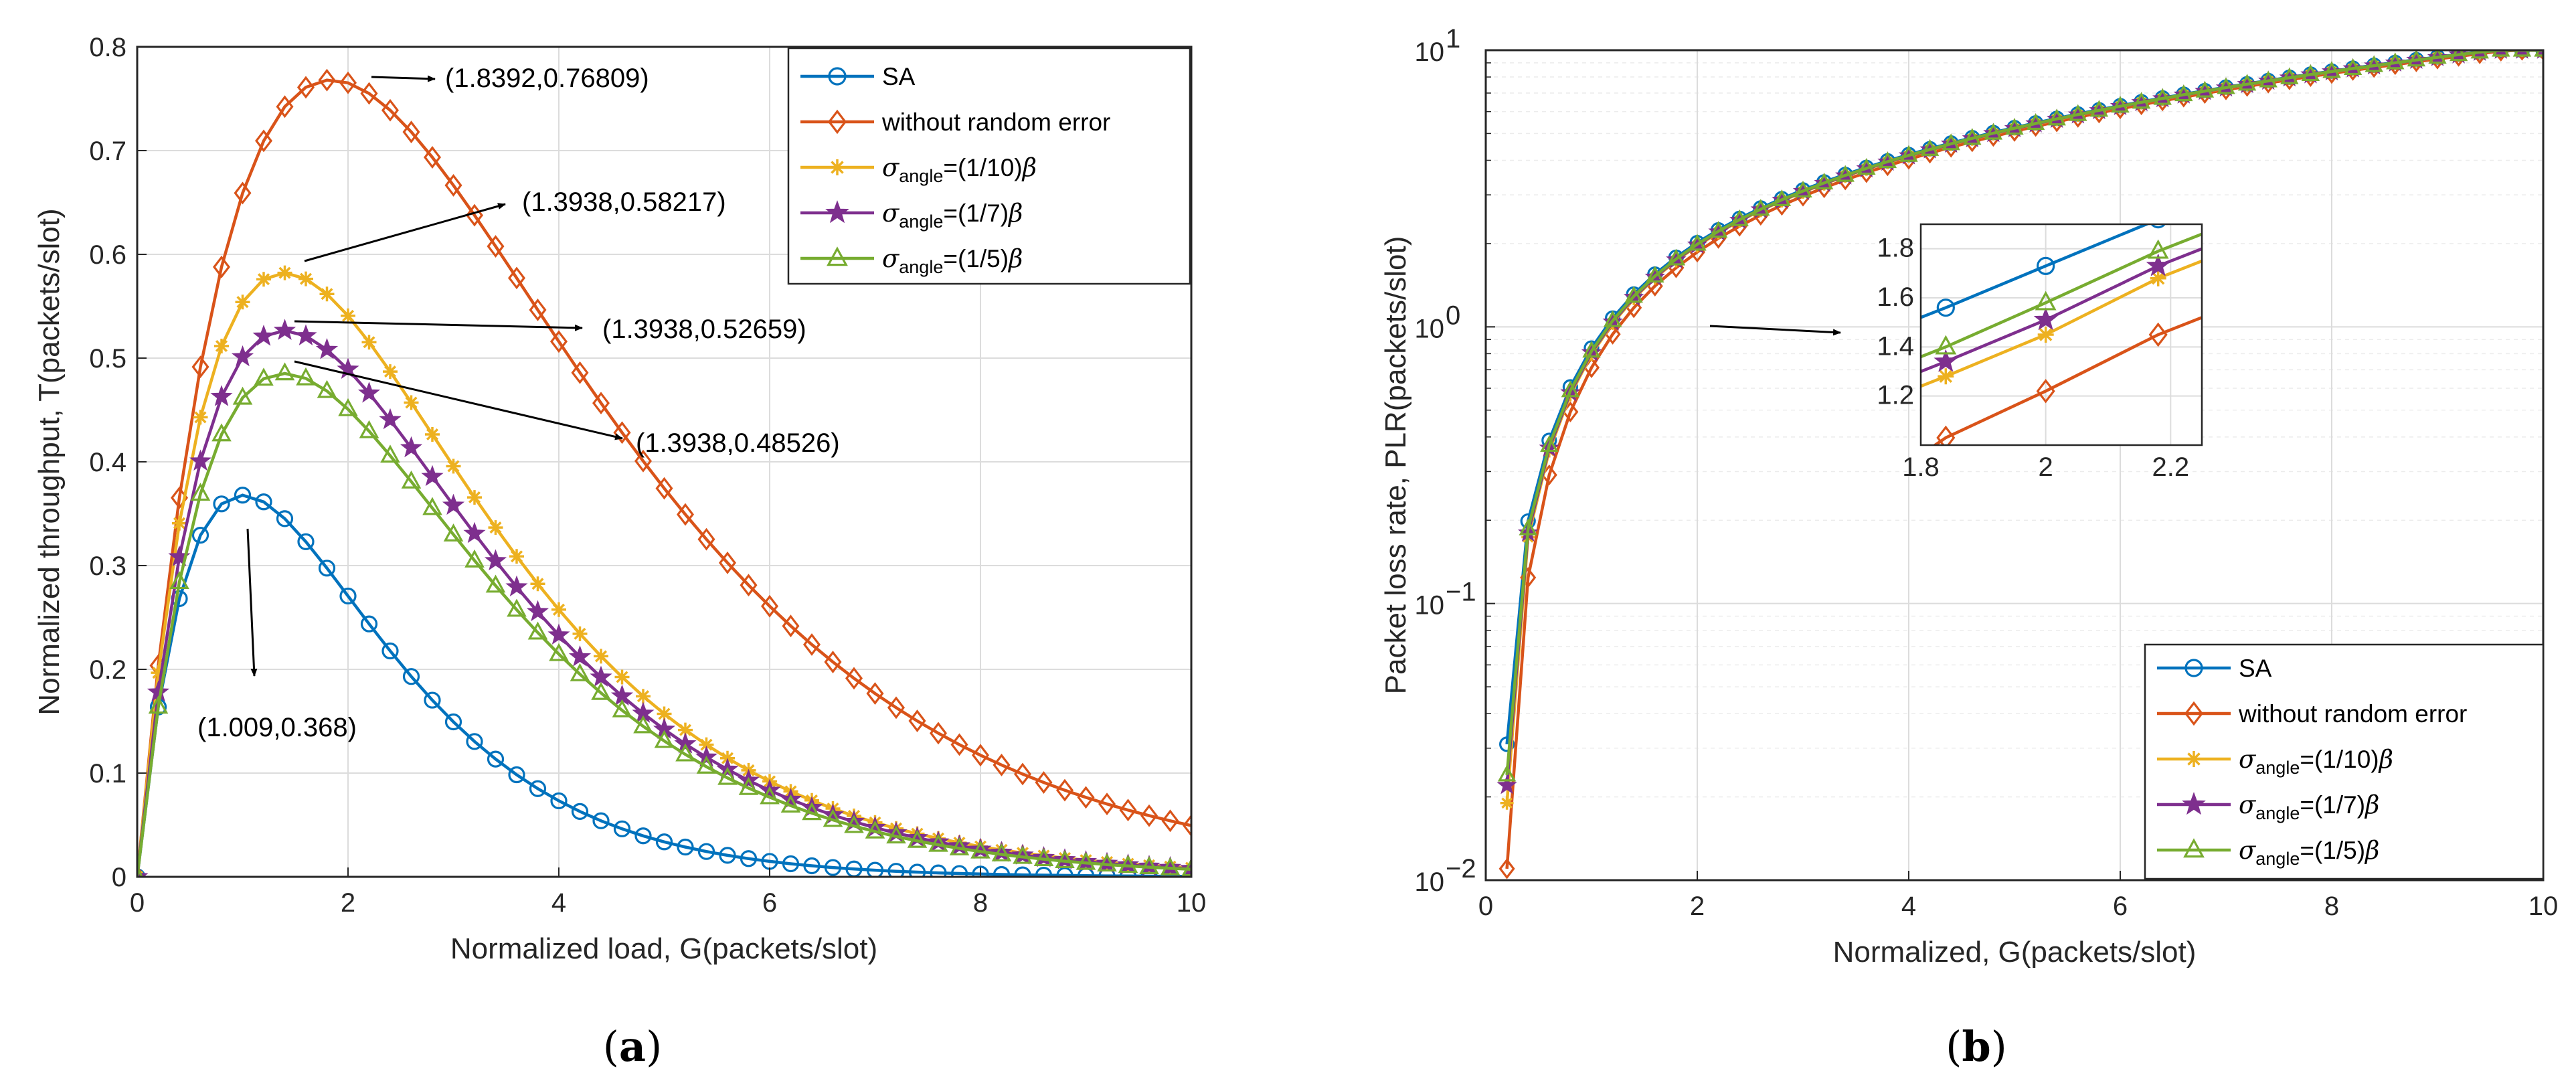 The image size is (2576, 1087). What do you see at coordinates (2543, 906) in the screenshot?
I see `x-tick-label: 10` at bounding box center [2543, 906].